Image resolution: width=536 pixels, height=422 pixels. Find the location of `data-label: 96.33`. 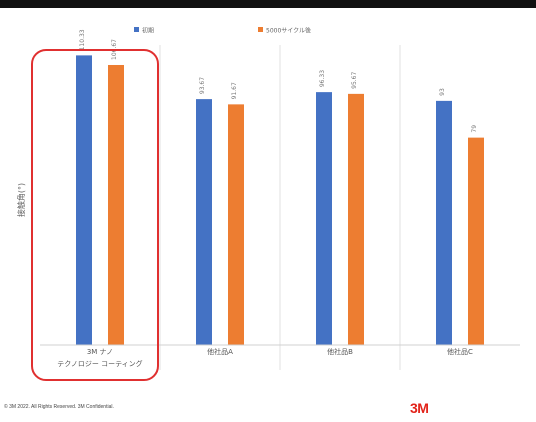

data-label: 96.33 is located at coordinates (322, 78).